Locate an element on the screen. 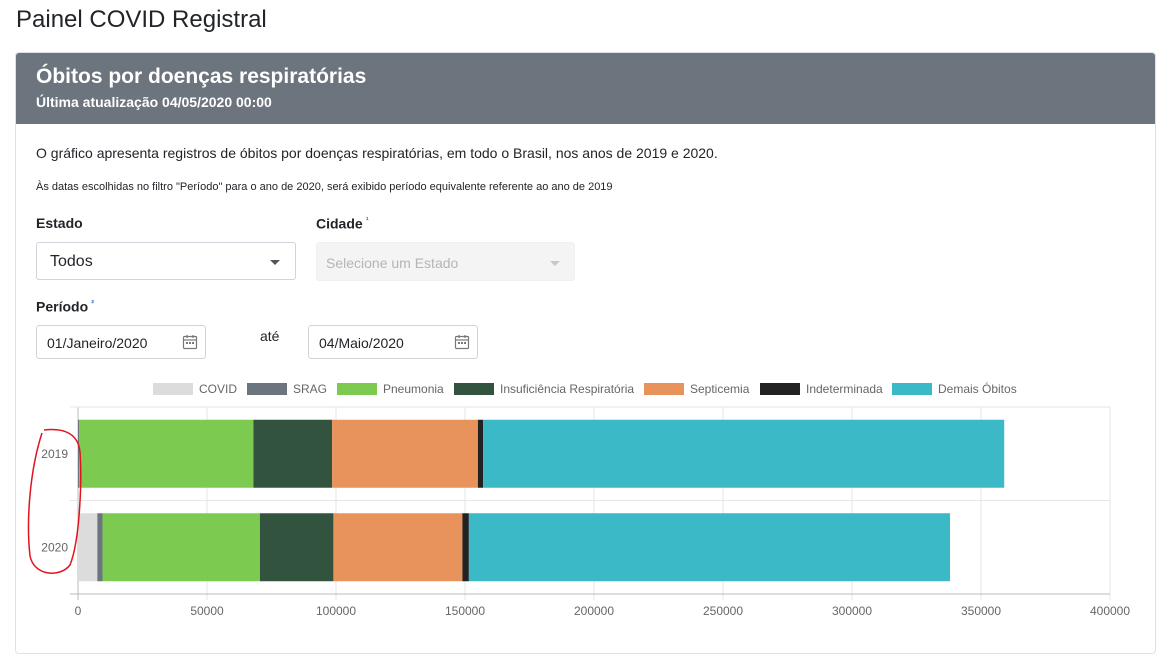  x-tick-label: 100000 is located at coordinates (336, 611).